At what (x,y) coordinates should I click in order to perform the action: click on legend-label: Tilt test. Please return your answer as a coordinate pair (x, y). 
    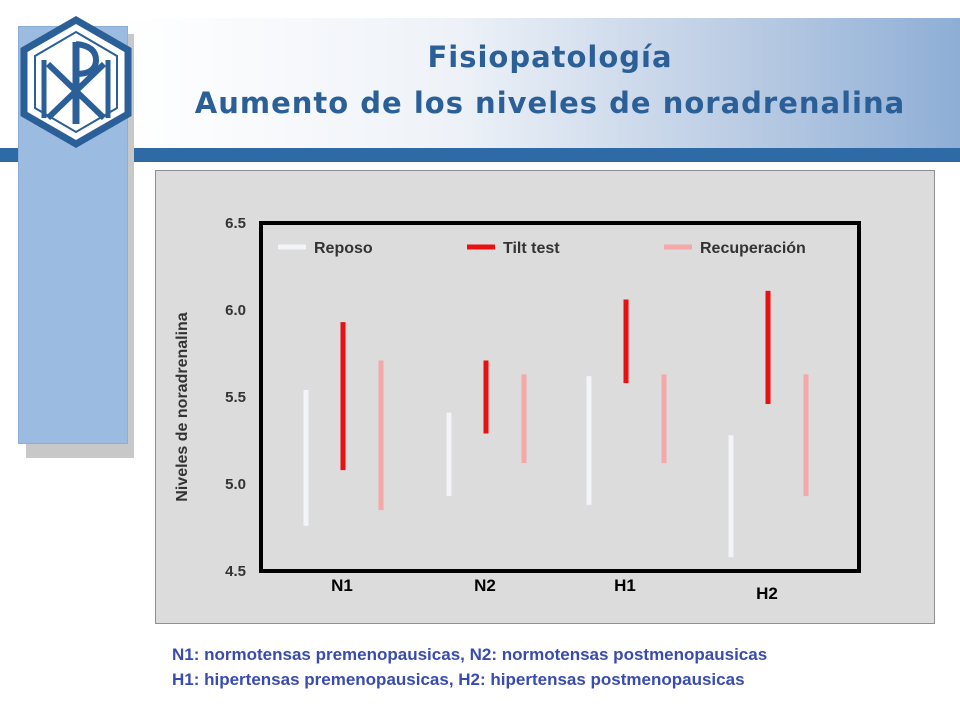
    Looking at the image, I should click on (531, 248).